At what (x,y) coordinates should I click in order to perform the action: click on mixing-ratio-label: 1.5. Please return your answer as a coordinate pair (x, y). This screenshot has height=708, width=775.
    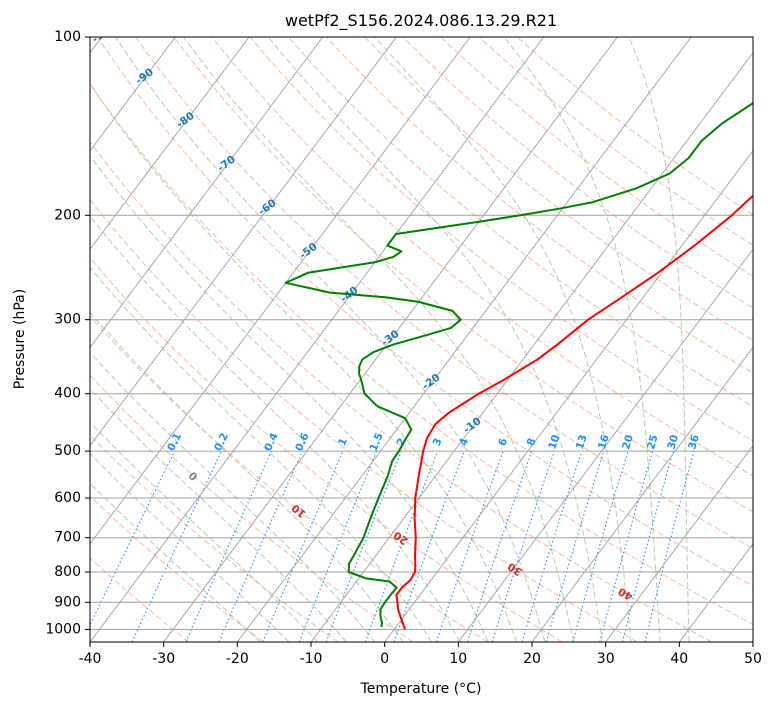
    Looking at the image, I should click on (377, 442).